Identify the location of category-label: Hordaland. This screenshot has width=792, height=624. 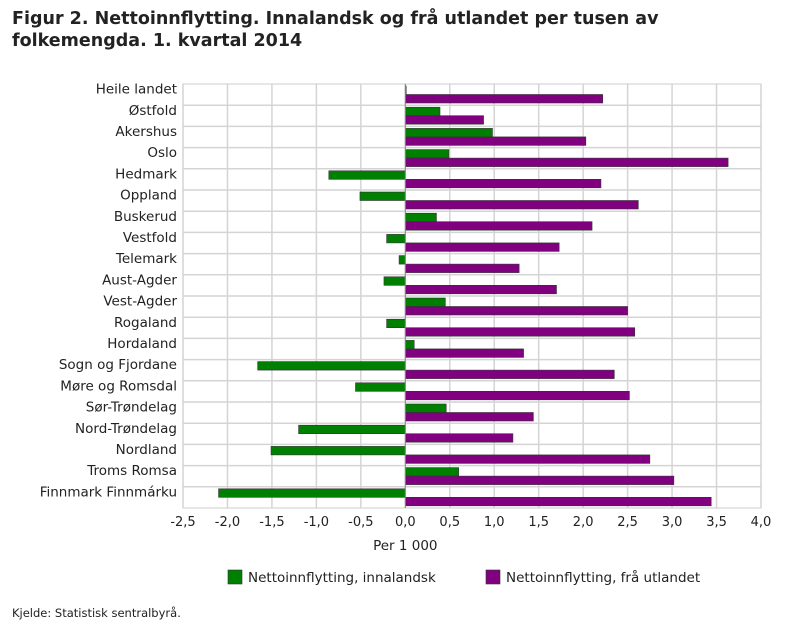
(142, 344).